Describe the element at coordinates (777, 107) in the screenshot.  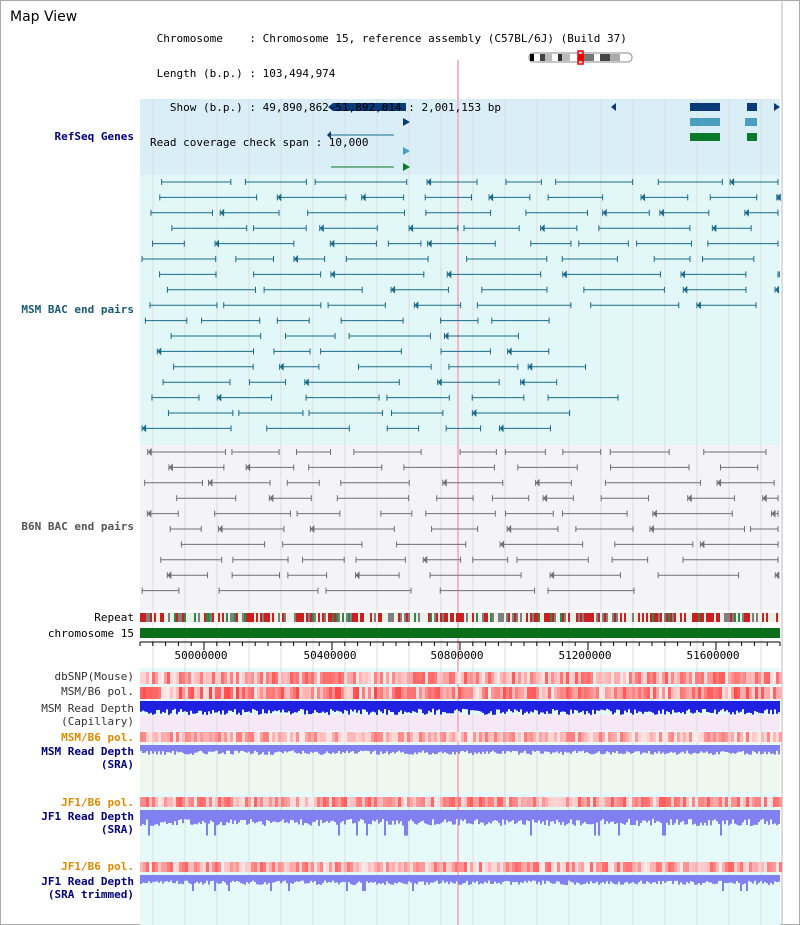
I see `gene-arrow` at that location.